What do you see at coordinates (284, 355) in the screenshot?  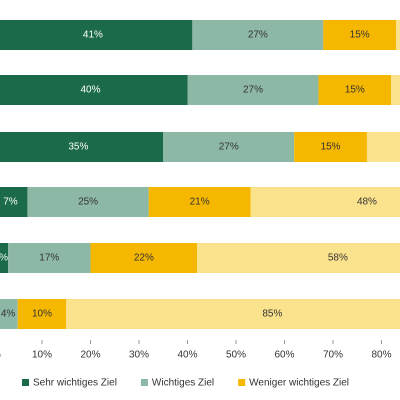 I see `x-tick-label: 60%` at bounding box center [284, 355].